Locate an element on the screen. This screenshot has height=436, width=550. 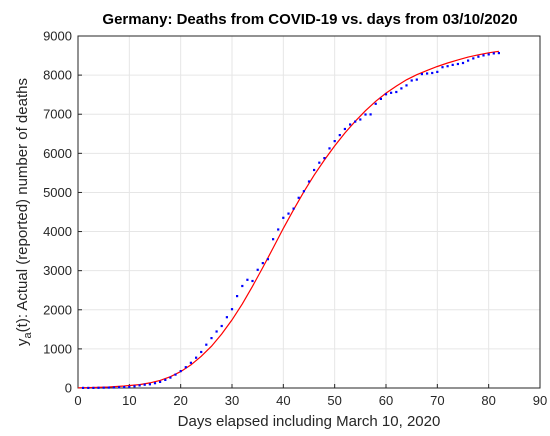
x-tick-label: 80 is located at coordinates (488, 400).